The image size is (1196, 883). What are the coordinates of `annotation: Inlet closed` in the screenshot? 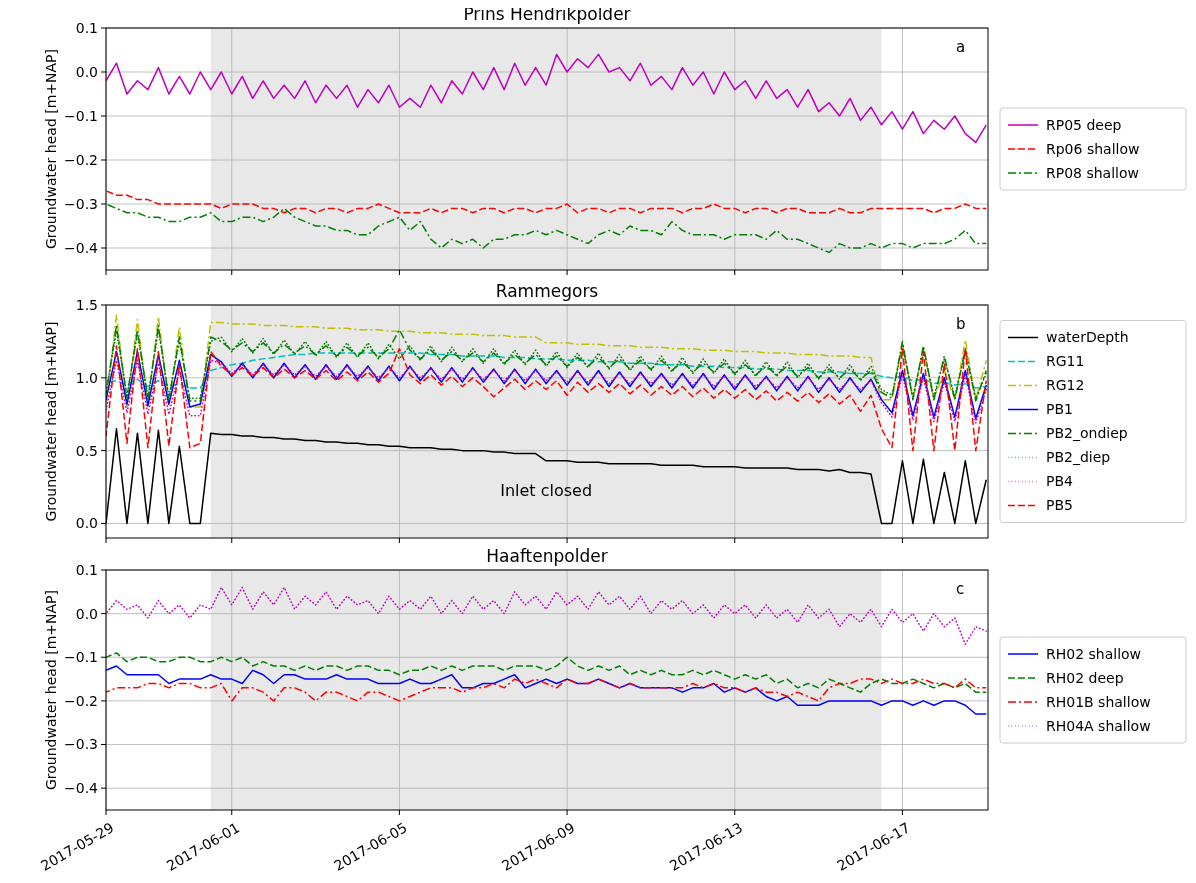 It's located at (546, 491).